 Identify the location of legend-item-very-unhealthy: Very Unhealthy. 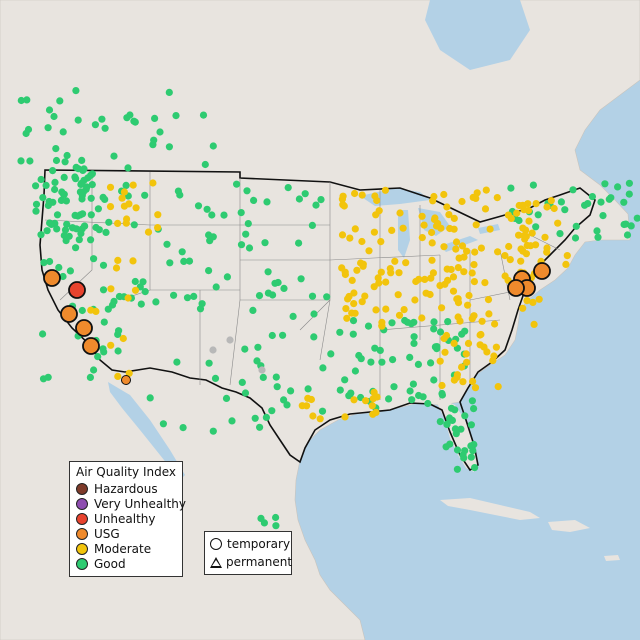
(131, 504).